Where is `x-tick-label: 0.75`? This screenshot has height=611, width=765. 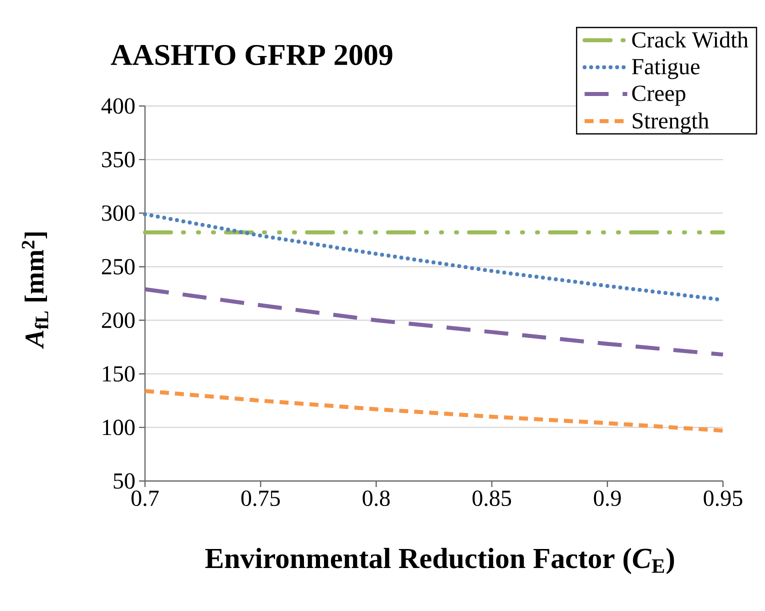 x-tick-label: 0.75 is located at coordinates (260, 498).